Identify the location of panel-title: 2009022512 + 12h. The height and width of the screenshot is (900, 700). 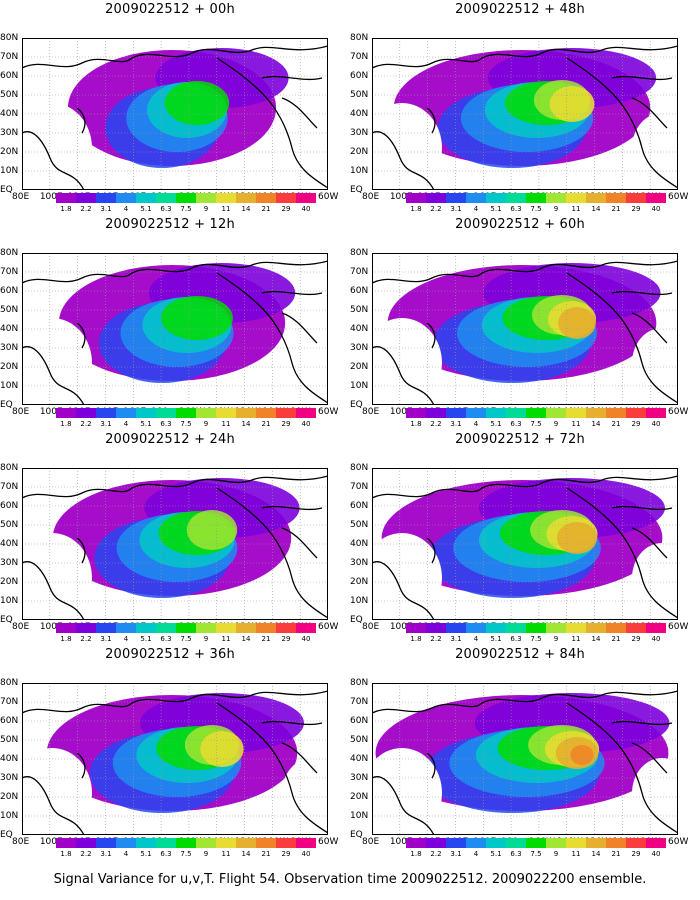
(170, 224).